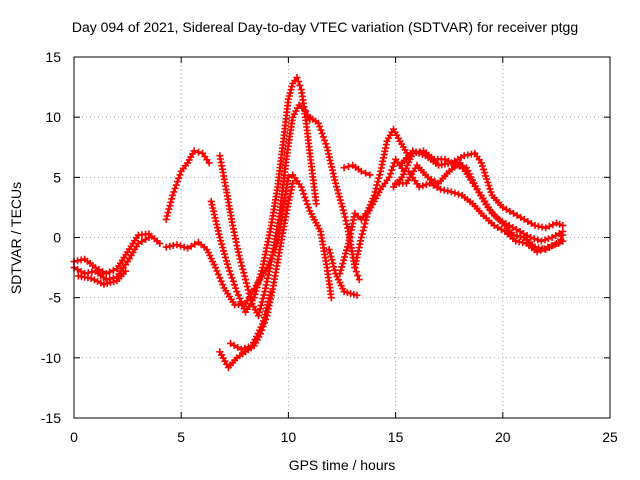  Describe the element at coordinates (53, 117) in the screenshot. I see `y-tick-label: 10` at that location.